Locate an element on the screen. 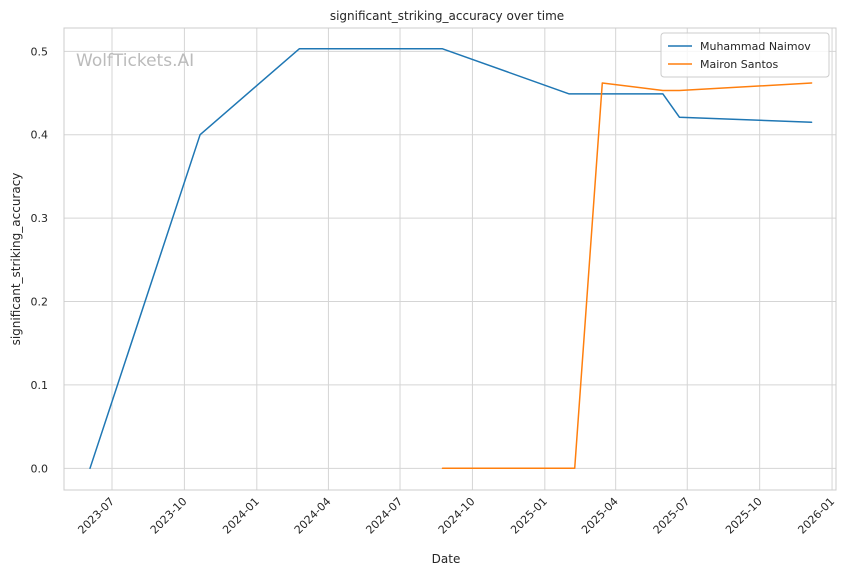 The width and height of the screenshot is (852, 579). legend-label-1: Muhammad Naimov is located at coordinates (755, 46).